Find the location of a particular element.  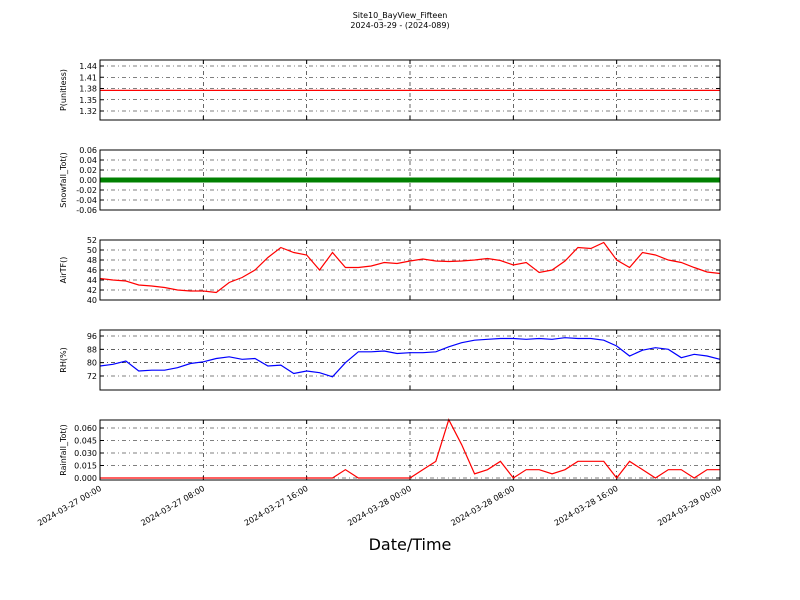

y-tick-label: 88 is located at coordinates (92, 349).